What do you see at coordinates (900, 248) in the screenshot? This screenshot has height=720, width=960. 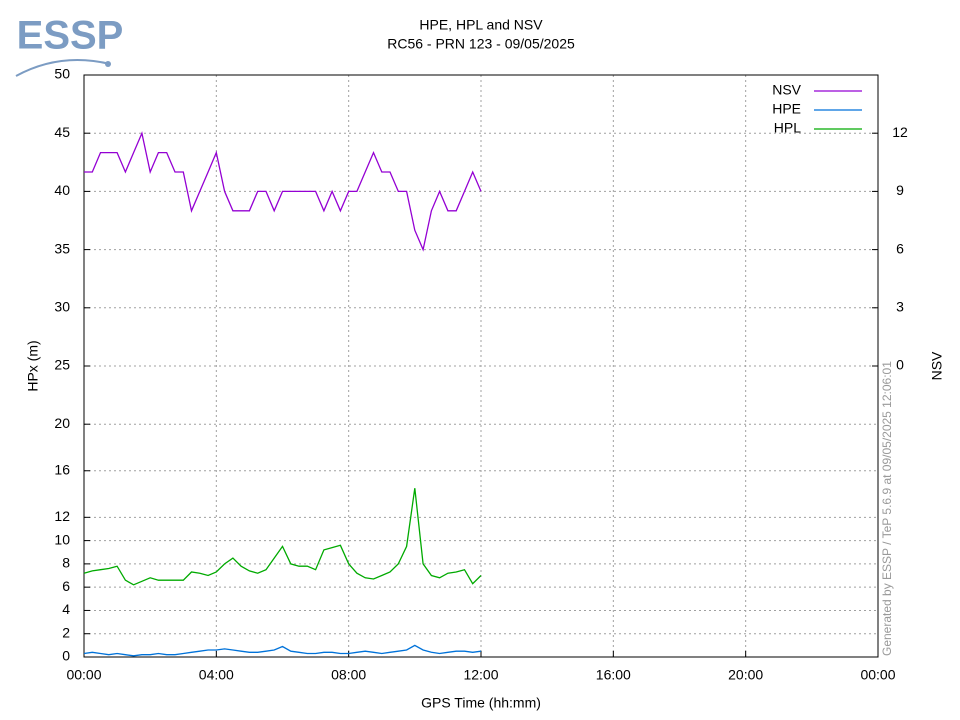 I see `y2-tick-label: 6` at bounding box center [900, 248].